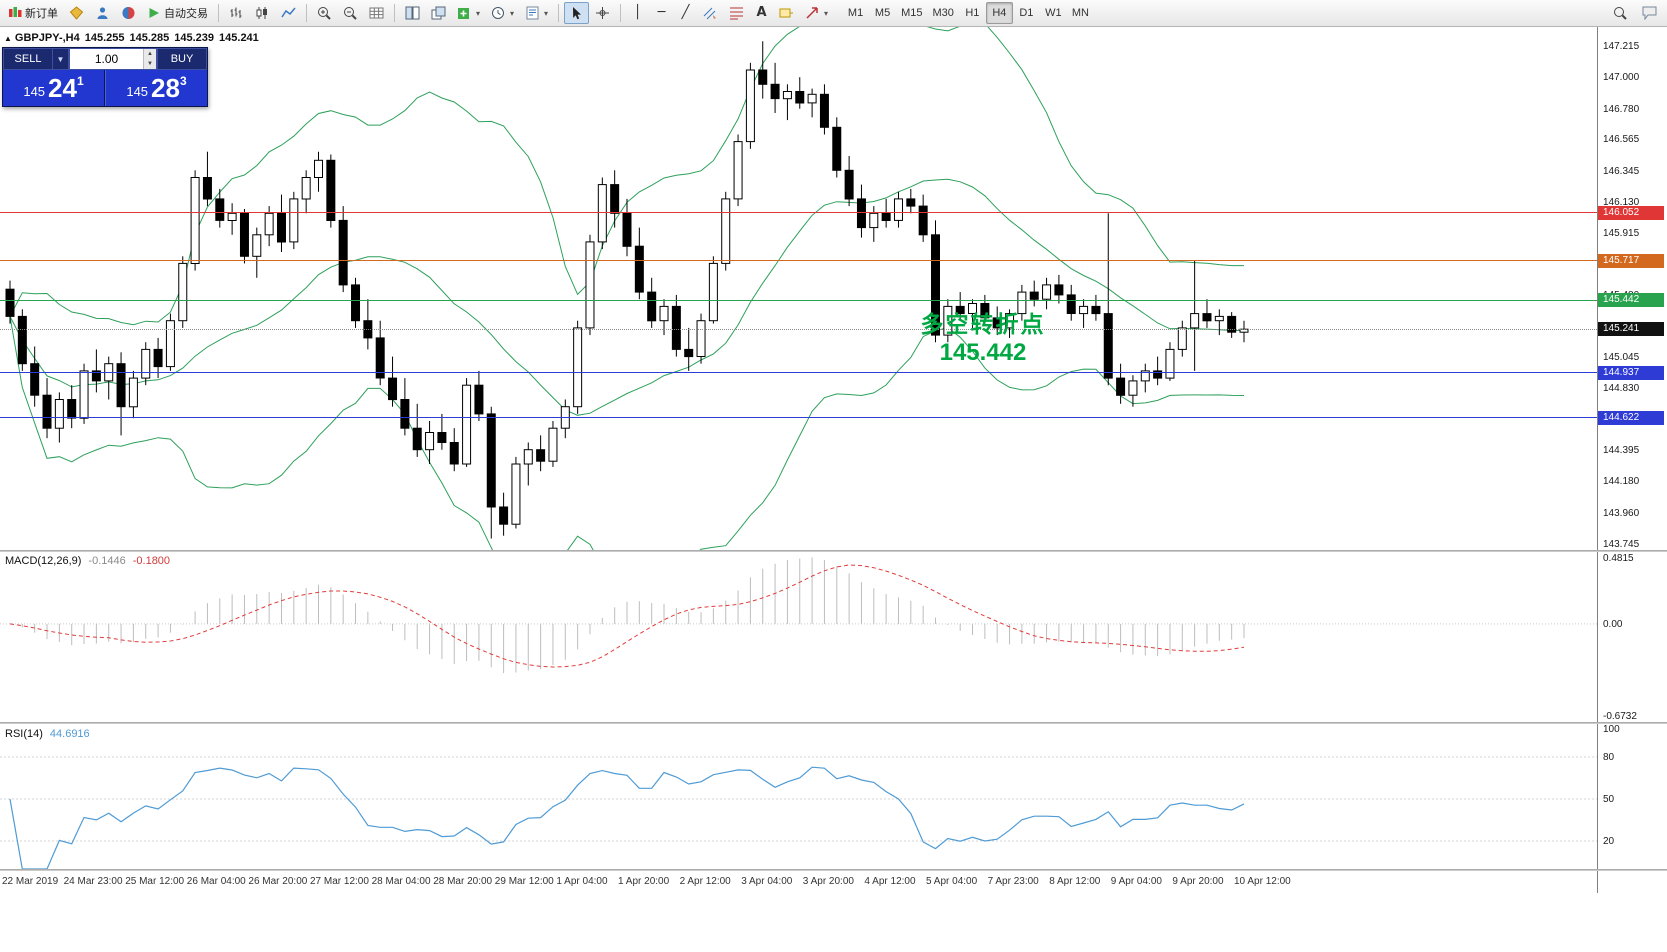 This screenshot has height=952, width=1667. Describe the element at coordinates (685, 13) in the screenshot. I see `trendline-button: ╱` at that location.